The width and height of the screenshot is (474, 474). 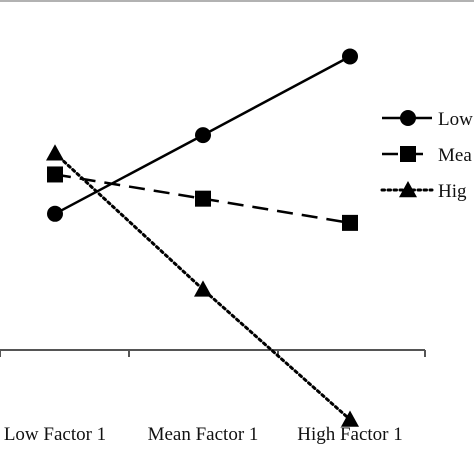 What do you see at coordinates (55, 434) in the screenshot?
I see `x-tick-label: Low Factor 1` at bounding box center [55, 434].